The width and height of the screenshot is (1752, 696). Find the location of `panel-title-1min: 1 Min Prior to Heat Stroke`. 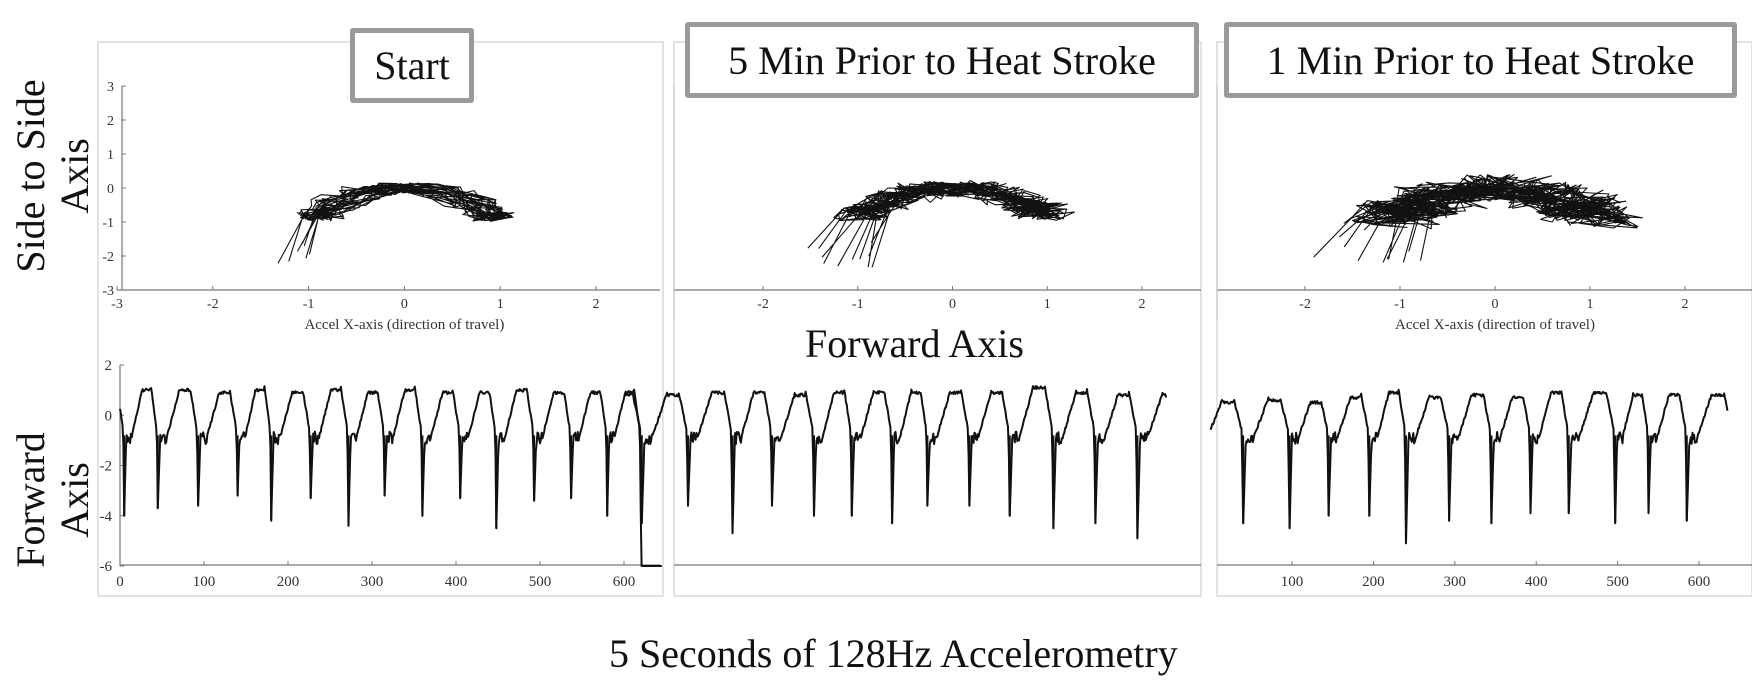

panel-title-1min: 1 Min Prior to Heat Stroke is located at coordinates (1480, 60).